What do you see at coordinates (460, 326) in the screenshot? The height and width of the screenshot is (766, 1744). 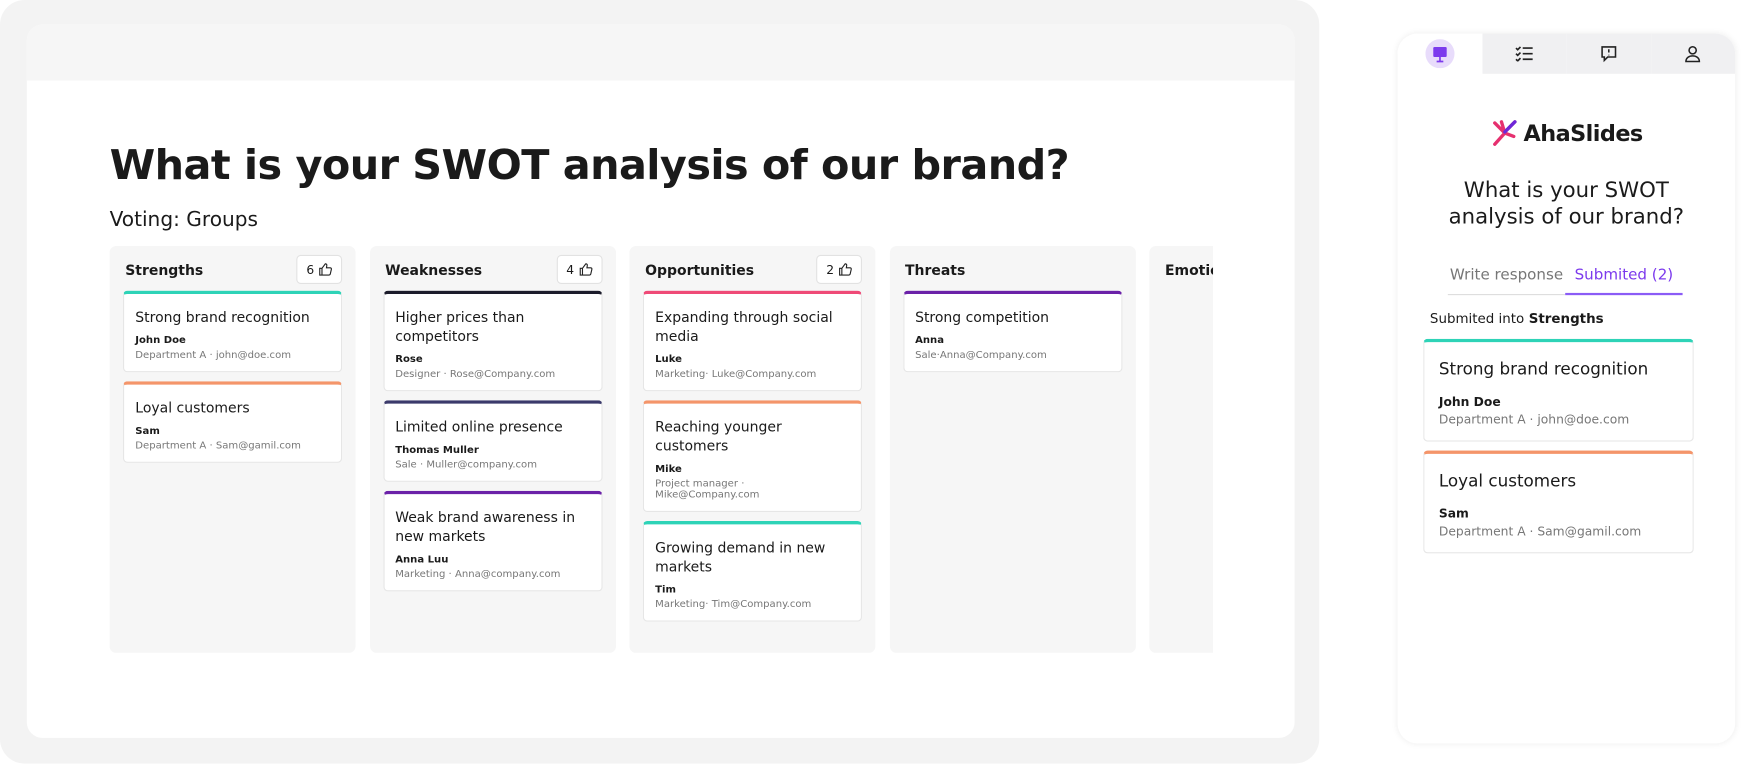 I see `card-text: Higher prices than competitors` at bounding box center [460, 326].